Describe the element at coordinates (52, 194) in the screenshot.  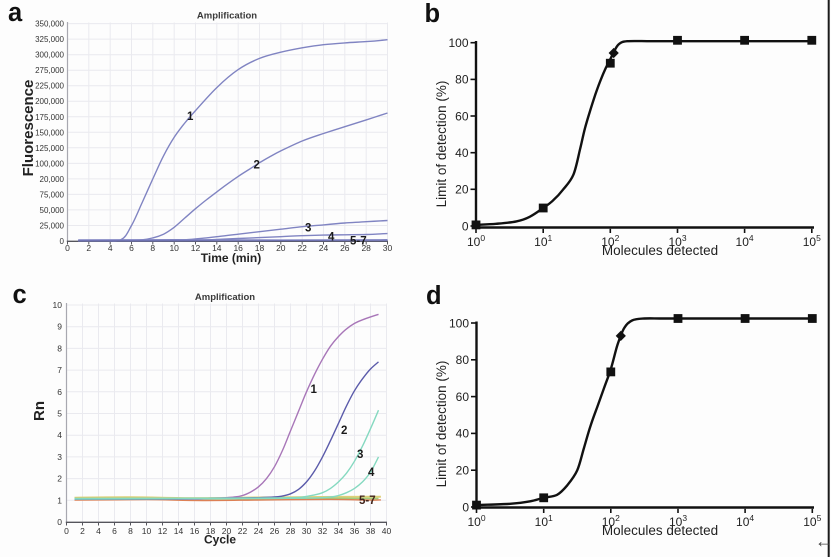
I see `svg-text: 75,000` at that location.